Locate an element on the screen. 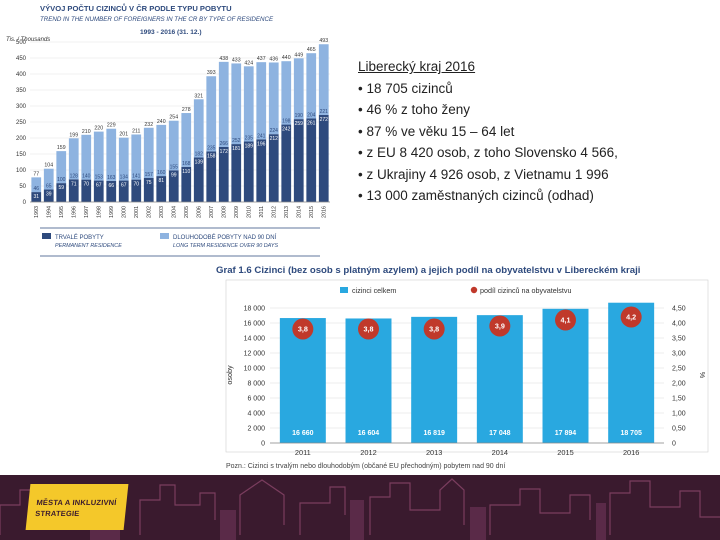  y2-tick-label: 2,50 is located at coordinates (679, 369).